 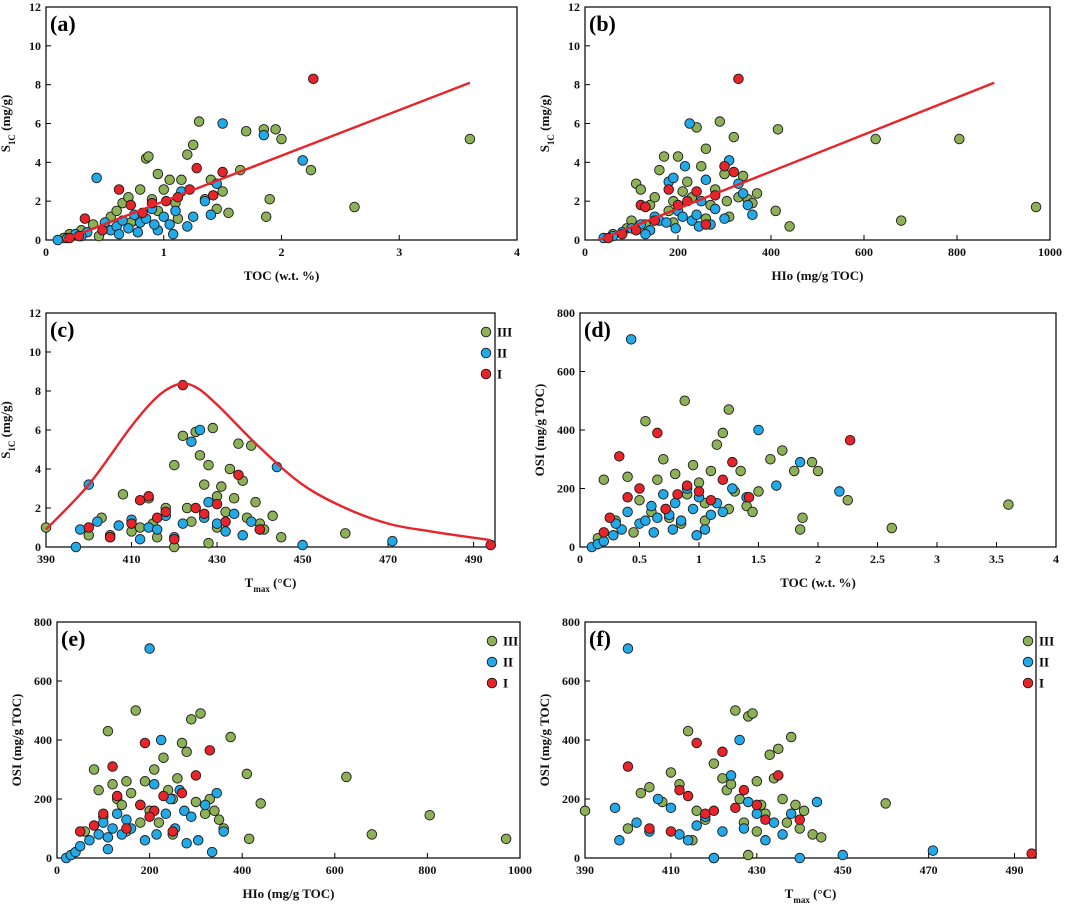 What do you see at coordinates (566, 372) in the screenshot?
I see `y-tick-label: 600` at bounding box center [566, 372].